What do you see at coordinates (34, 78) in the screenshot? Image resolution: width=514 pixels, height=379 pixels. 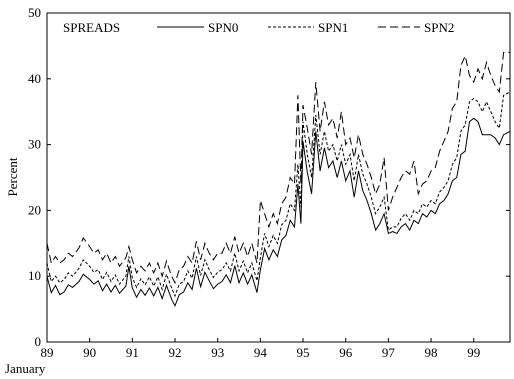 I see `y-tick-label: 40` at bounding box center [34, 78].